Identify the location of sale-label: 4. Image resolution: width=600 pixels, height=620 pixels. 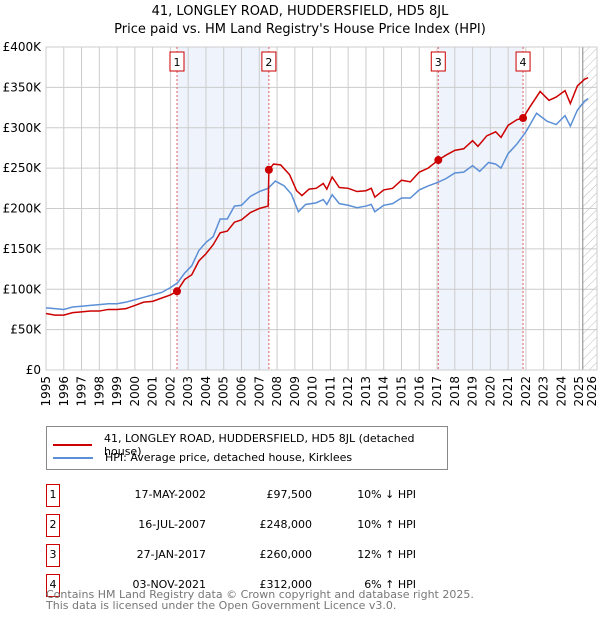
(523, 62).